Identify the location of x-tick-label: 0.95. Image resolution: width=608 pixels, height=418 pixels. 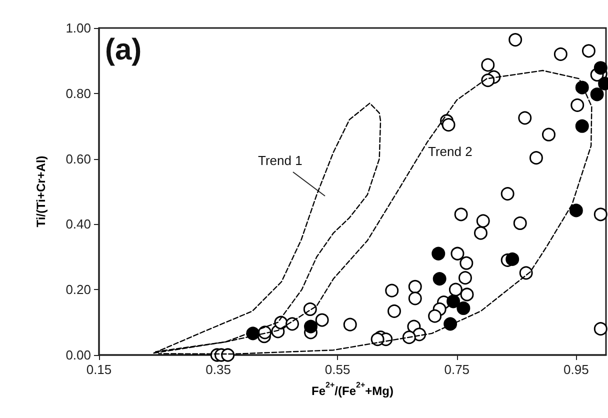
(576, 369).